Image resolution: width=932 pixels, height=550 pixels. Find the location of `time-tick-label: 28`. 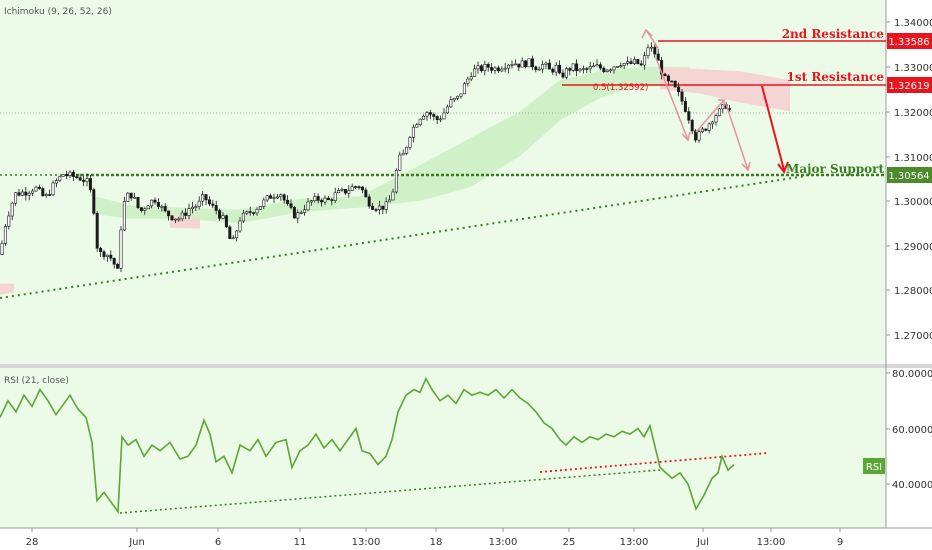

time-tick-label: 28 is located at coordinates (32, 542).